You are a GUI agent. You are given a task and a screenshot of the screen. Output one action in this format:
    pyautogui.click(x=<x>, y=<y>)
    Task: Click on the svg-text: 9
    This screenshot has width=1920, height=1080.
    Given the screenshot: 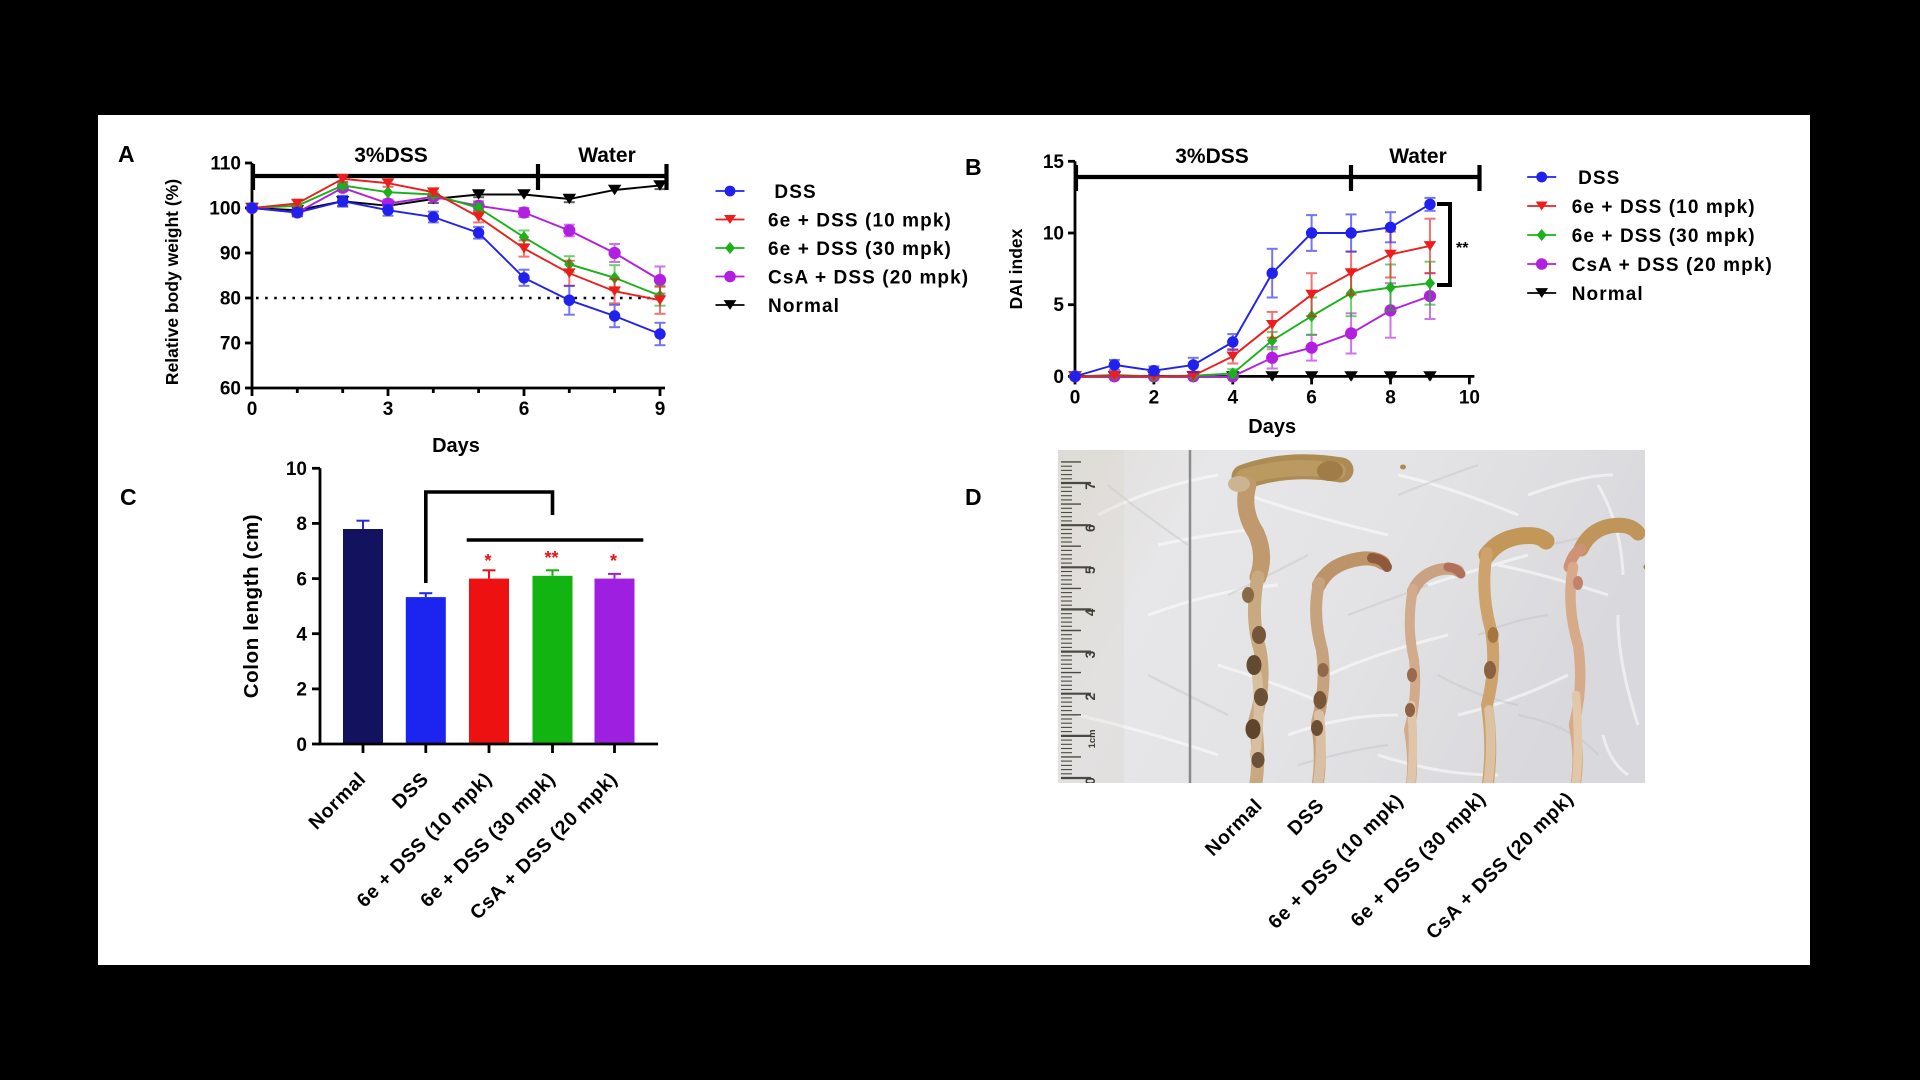 What is the action you would take?
    pyautogui.click(x=660, y=409)
    